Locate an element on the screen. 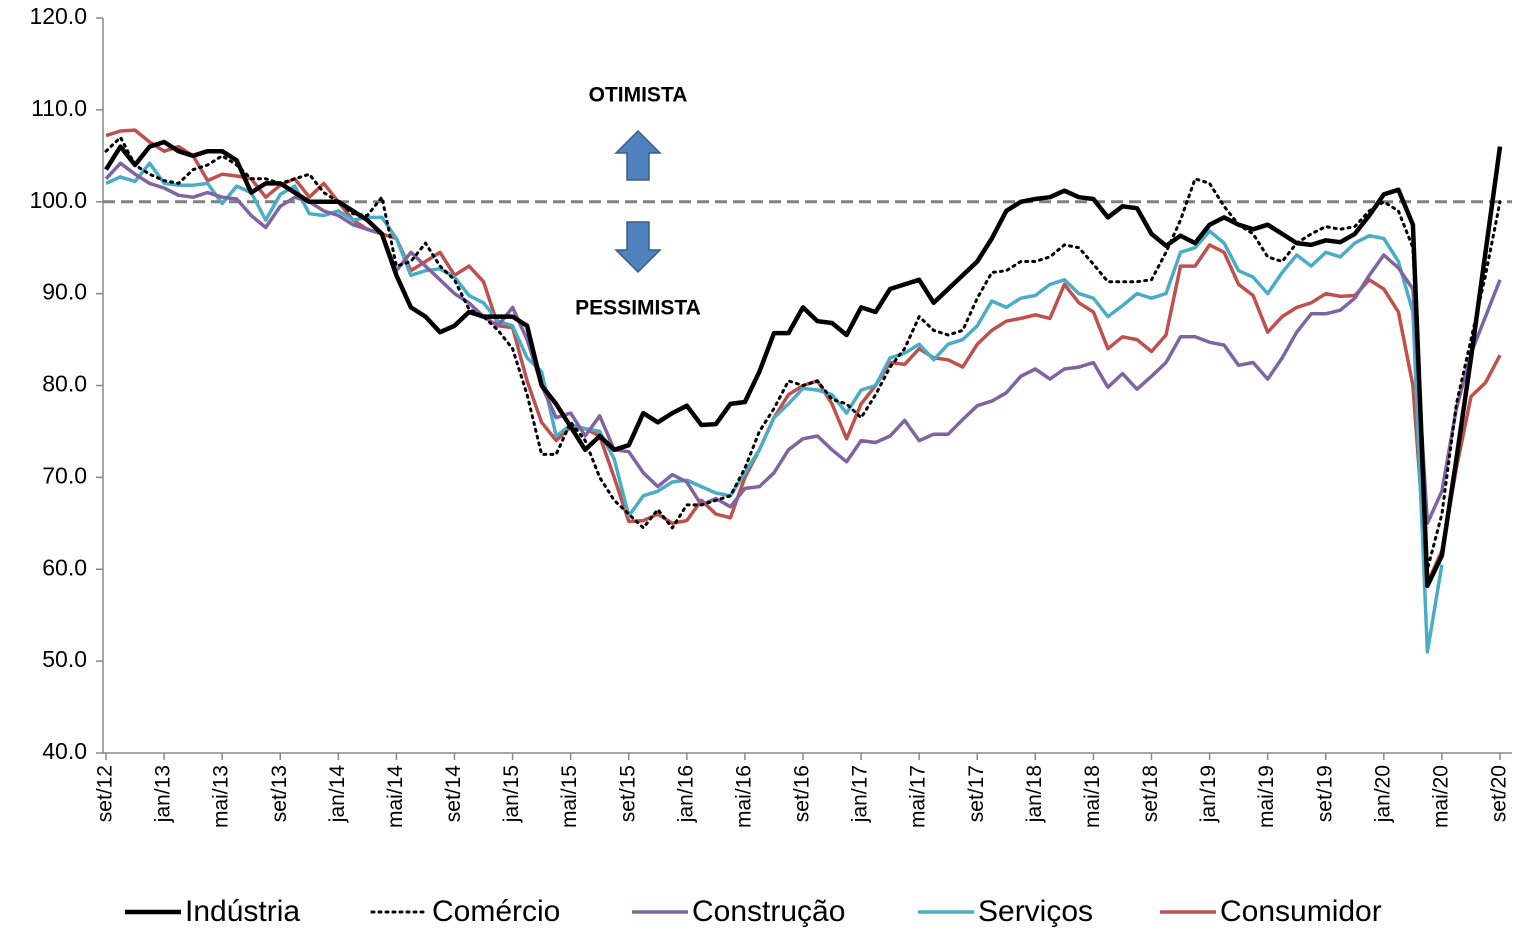 Image resolution: width=1519 pixels, height=934 pixels. legend-label: Construção is located at coordinates (768, 911).